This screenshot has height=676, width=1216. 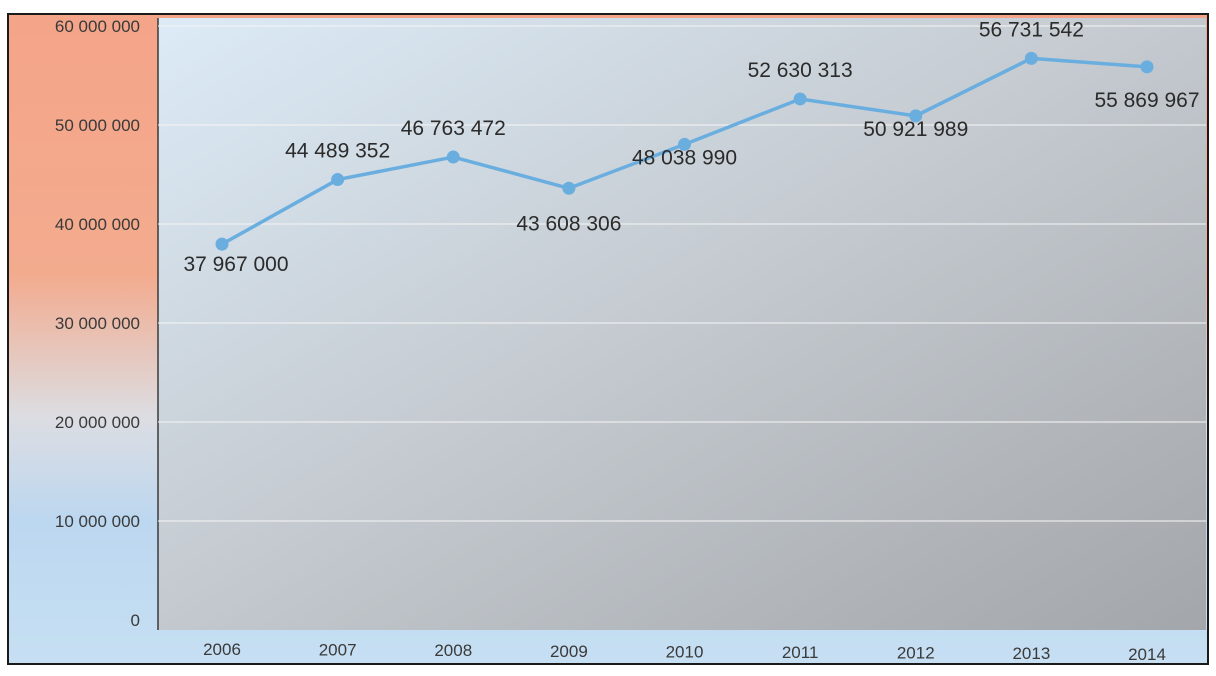 I want to click on data-label: 44 489 352, so click(x=337, y=151).